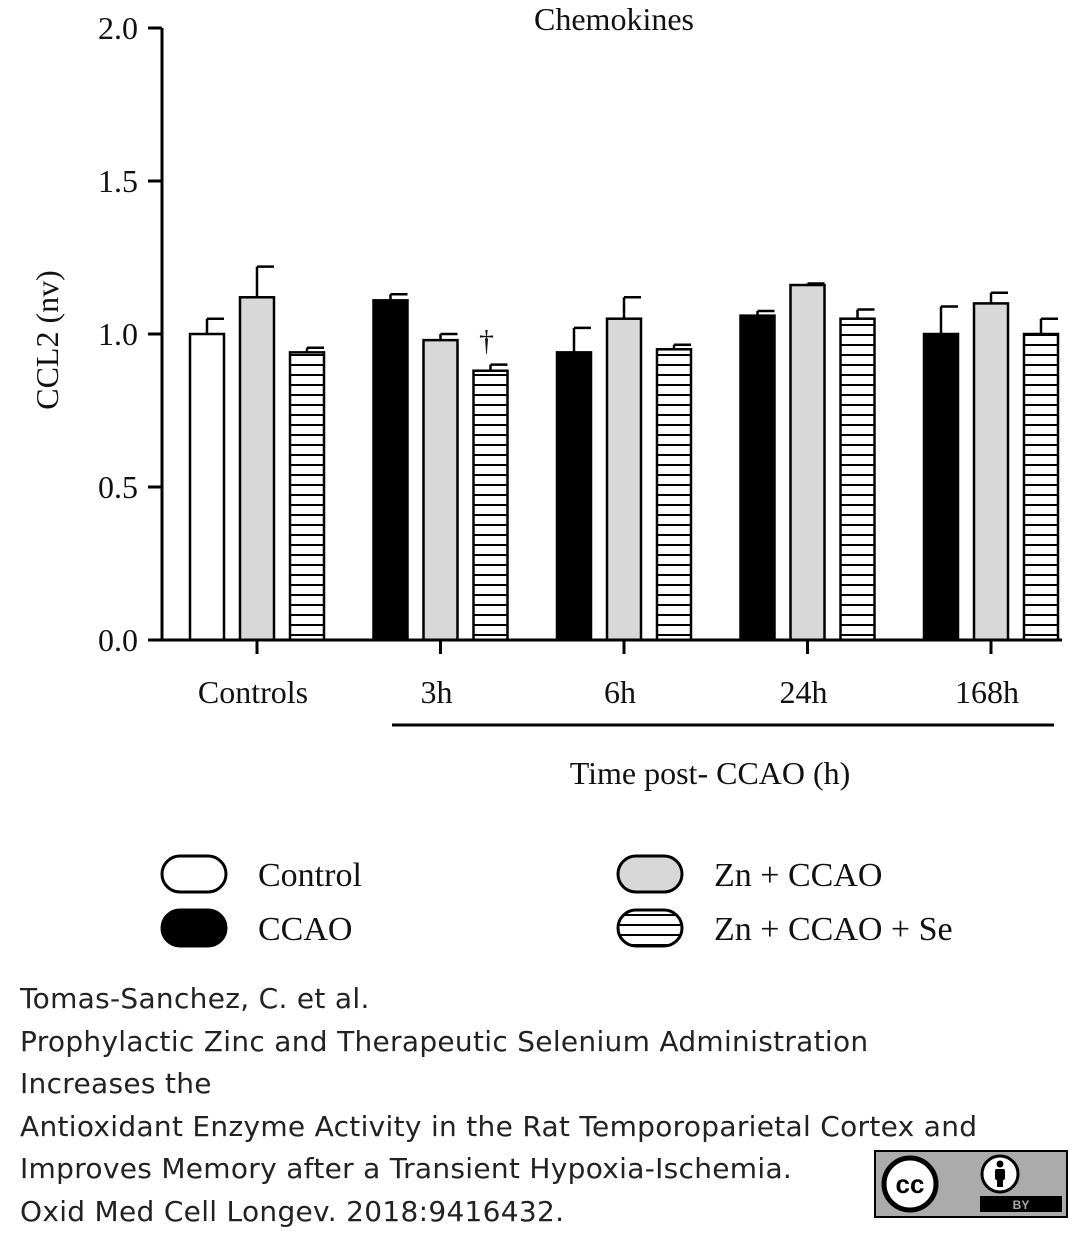  What do you see at coordinates (798, 875) in the screenshot?
I see `legend-label: Zn + CCAO` at bounding box center [798, 875].